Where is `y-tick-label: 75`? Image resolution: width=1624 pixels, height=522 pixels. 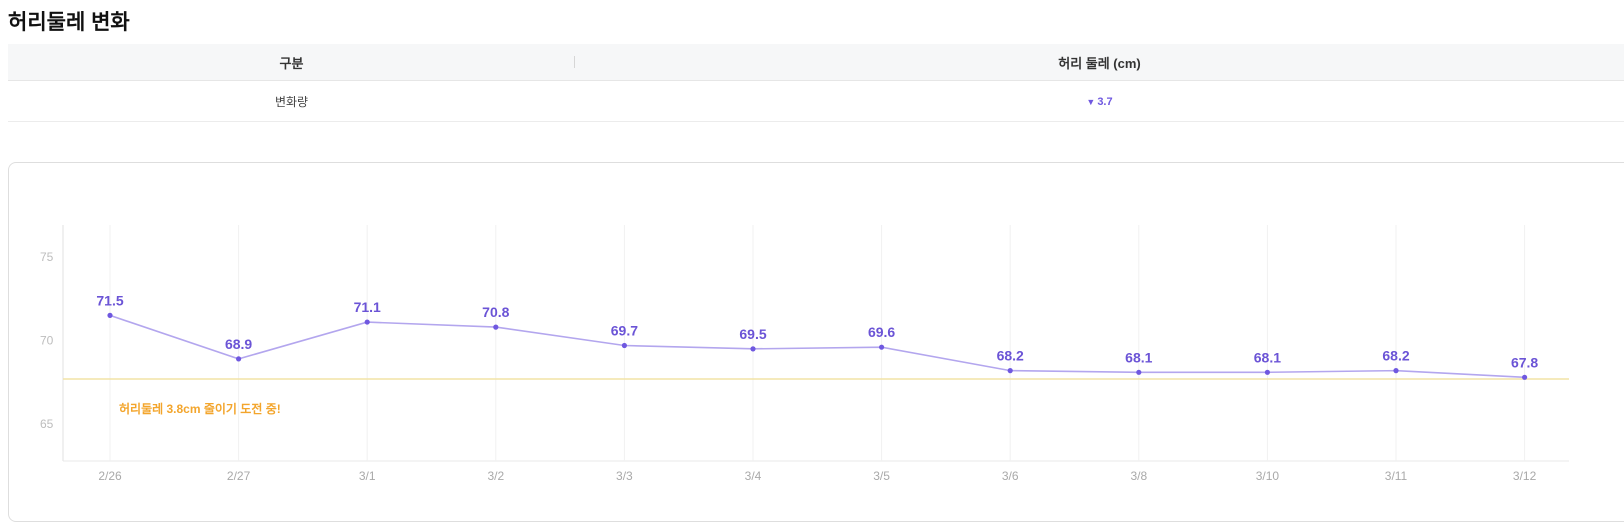 y-tick-label: 75 is located at coordinates (47, 257).